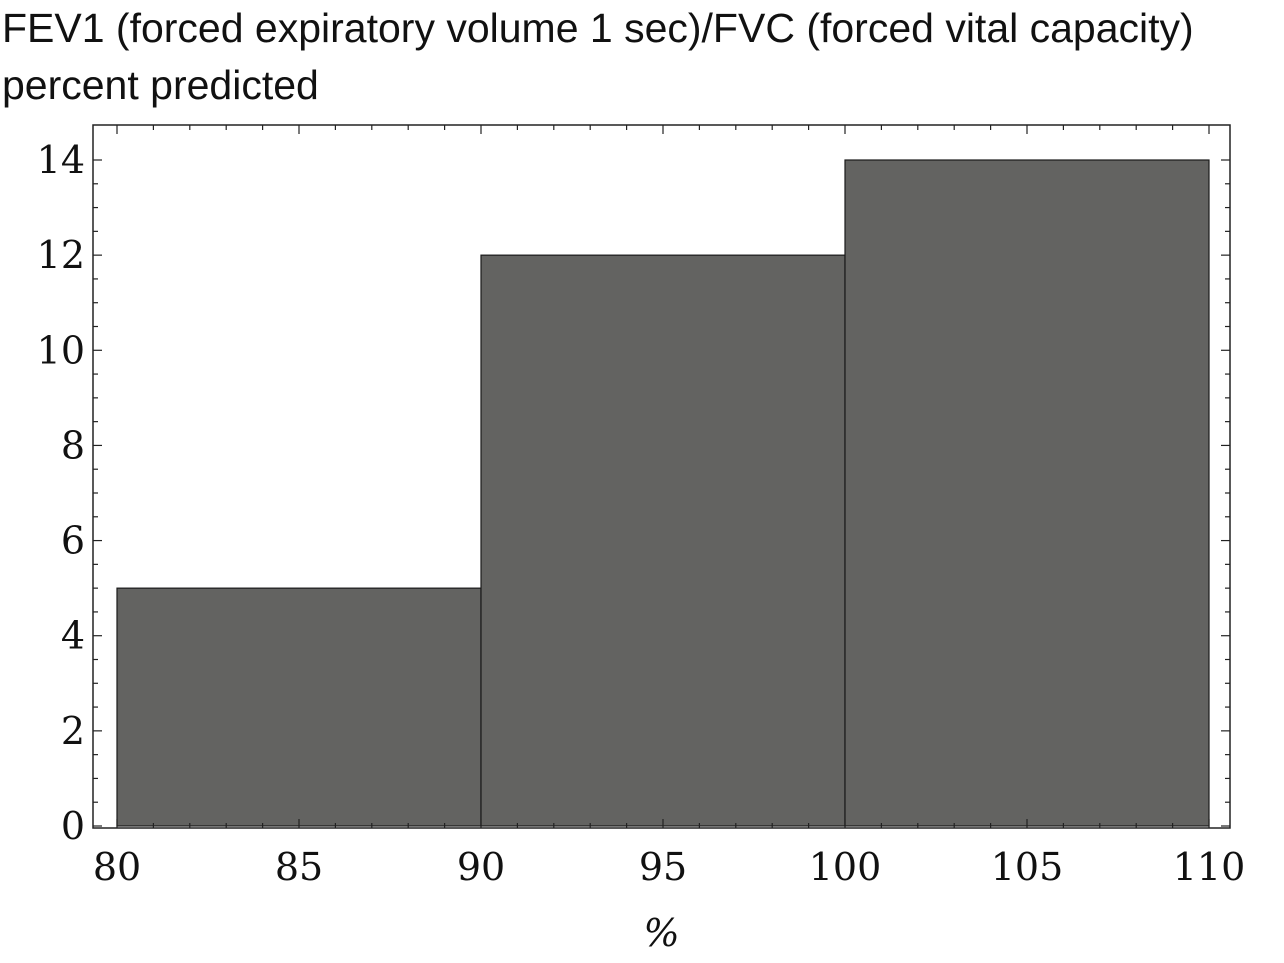 Image resolution: width=1284 pixels, height=963 pixels. Describe the element at coordinates (73, 826) in the screenshot. I see `y-tick-label: 0` at that location.